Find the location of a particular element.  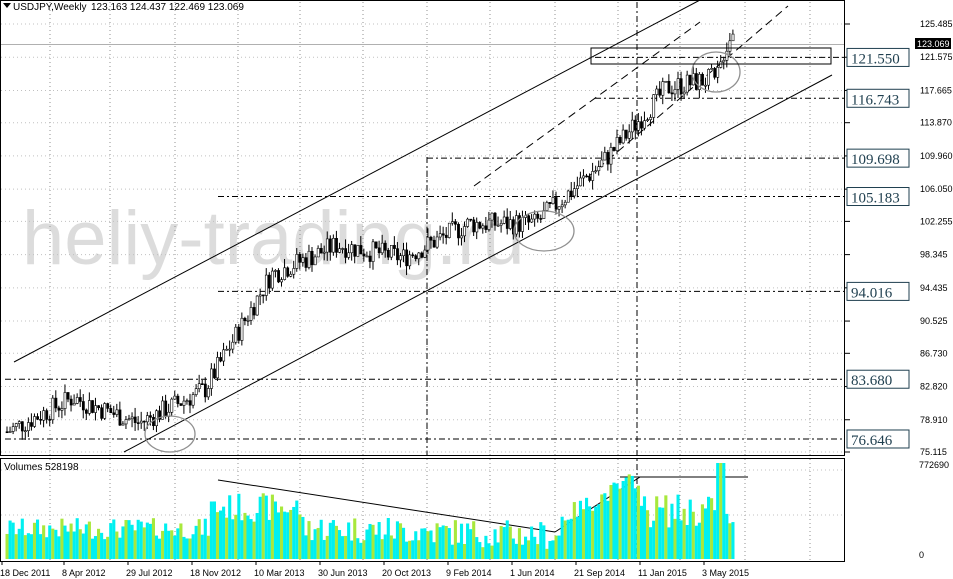

time-tick-label: 8 Apr 2012 is located at coordinates (84, 573).